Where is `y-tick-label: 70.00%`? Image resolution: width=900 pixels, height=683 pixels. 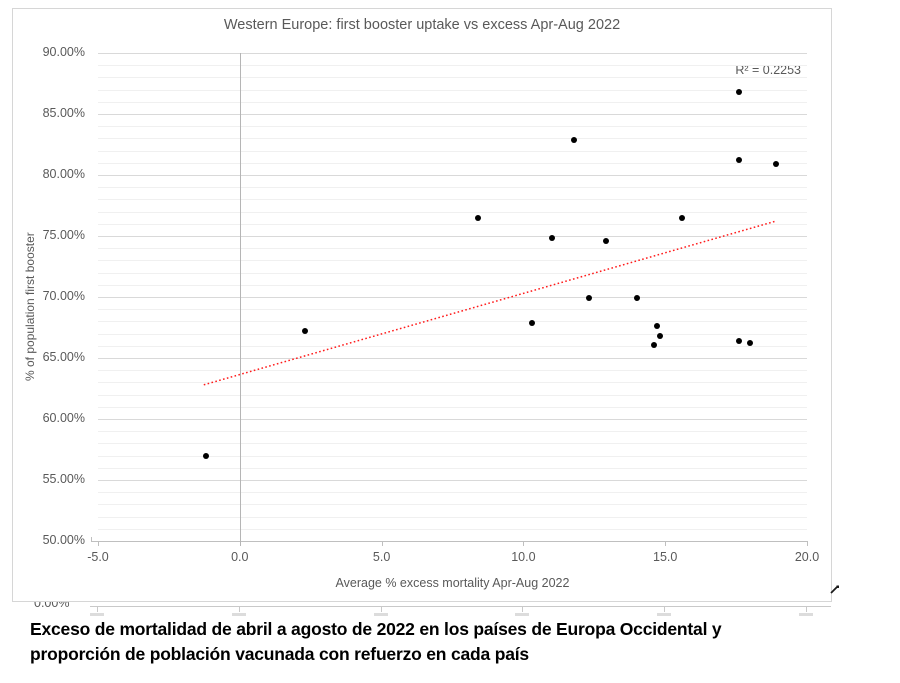 y-tick-label: 70.00% is located at coordinates (63, 296).